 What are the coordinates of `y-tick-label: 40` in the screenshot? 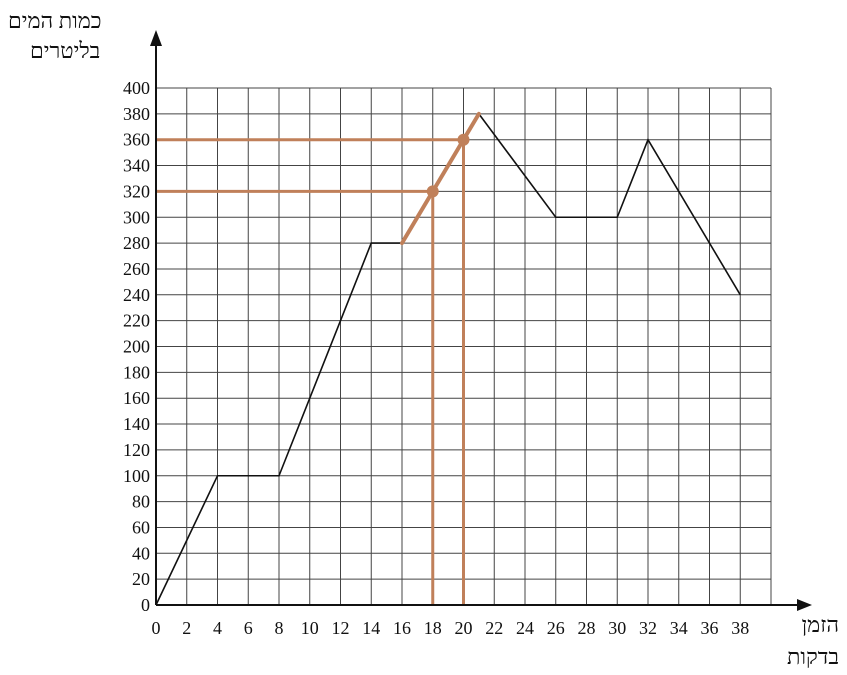 It's located at (141, 553).